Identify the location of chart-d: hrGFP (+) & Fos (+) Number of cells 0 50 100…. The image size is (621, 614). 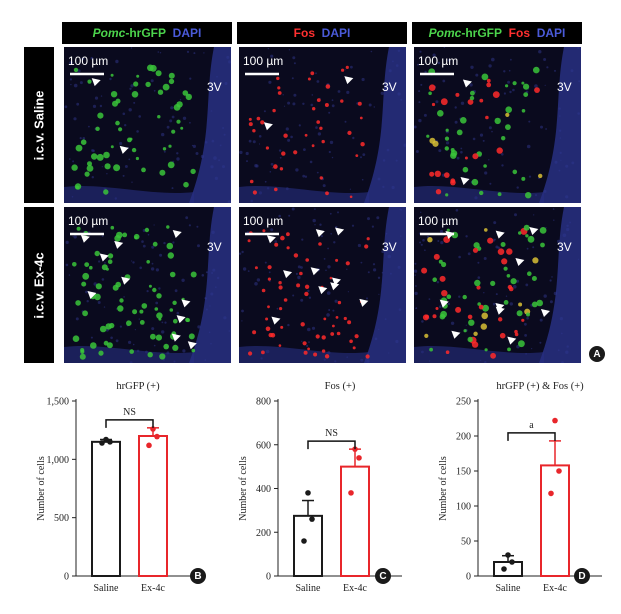
(512, 490).